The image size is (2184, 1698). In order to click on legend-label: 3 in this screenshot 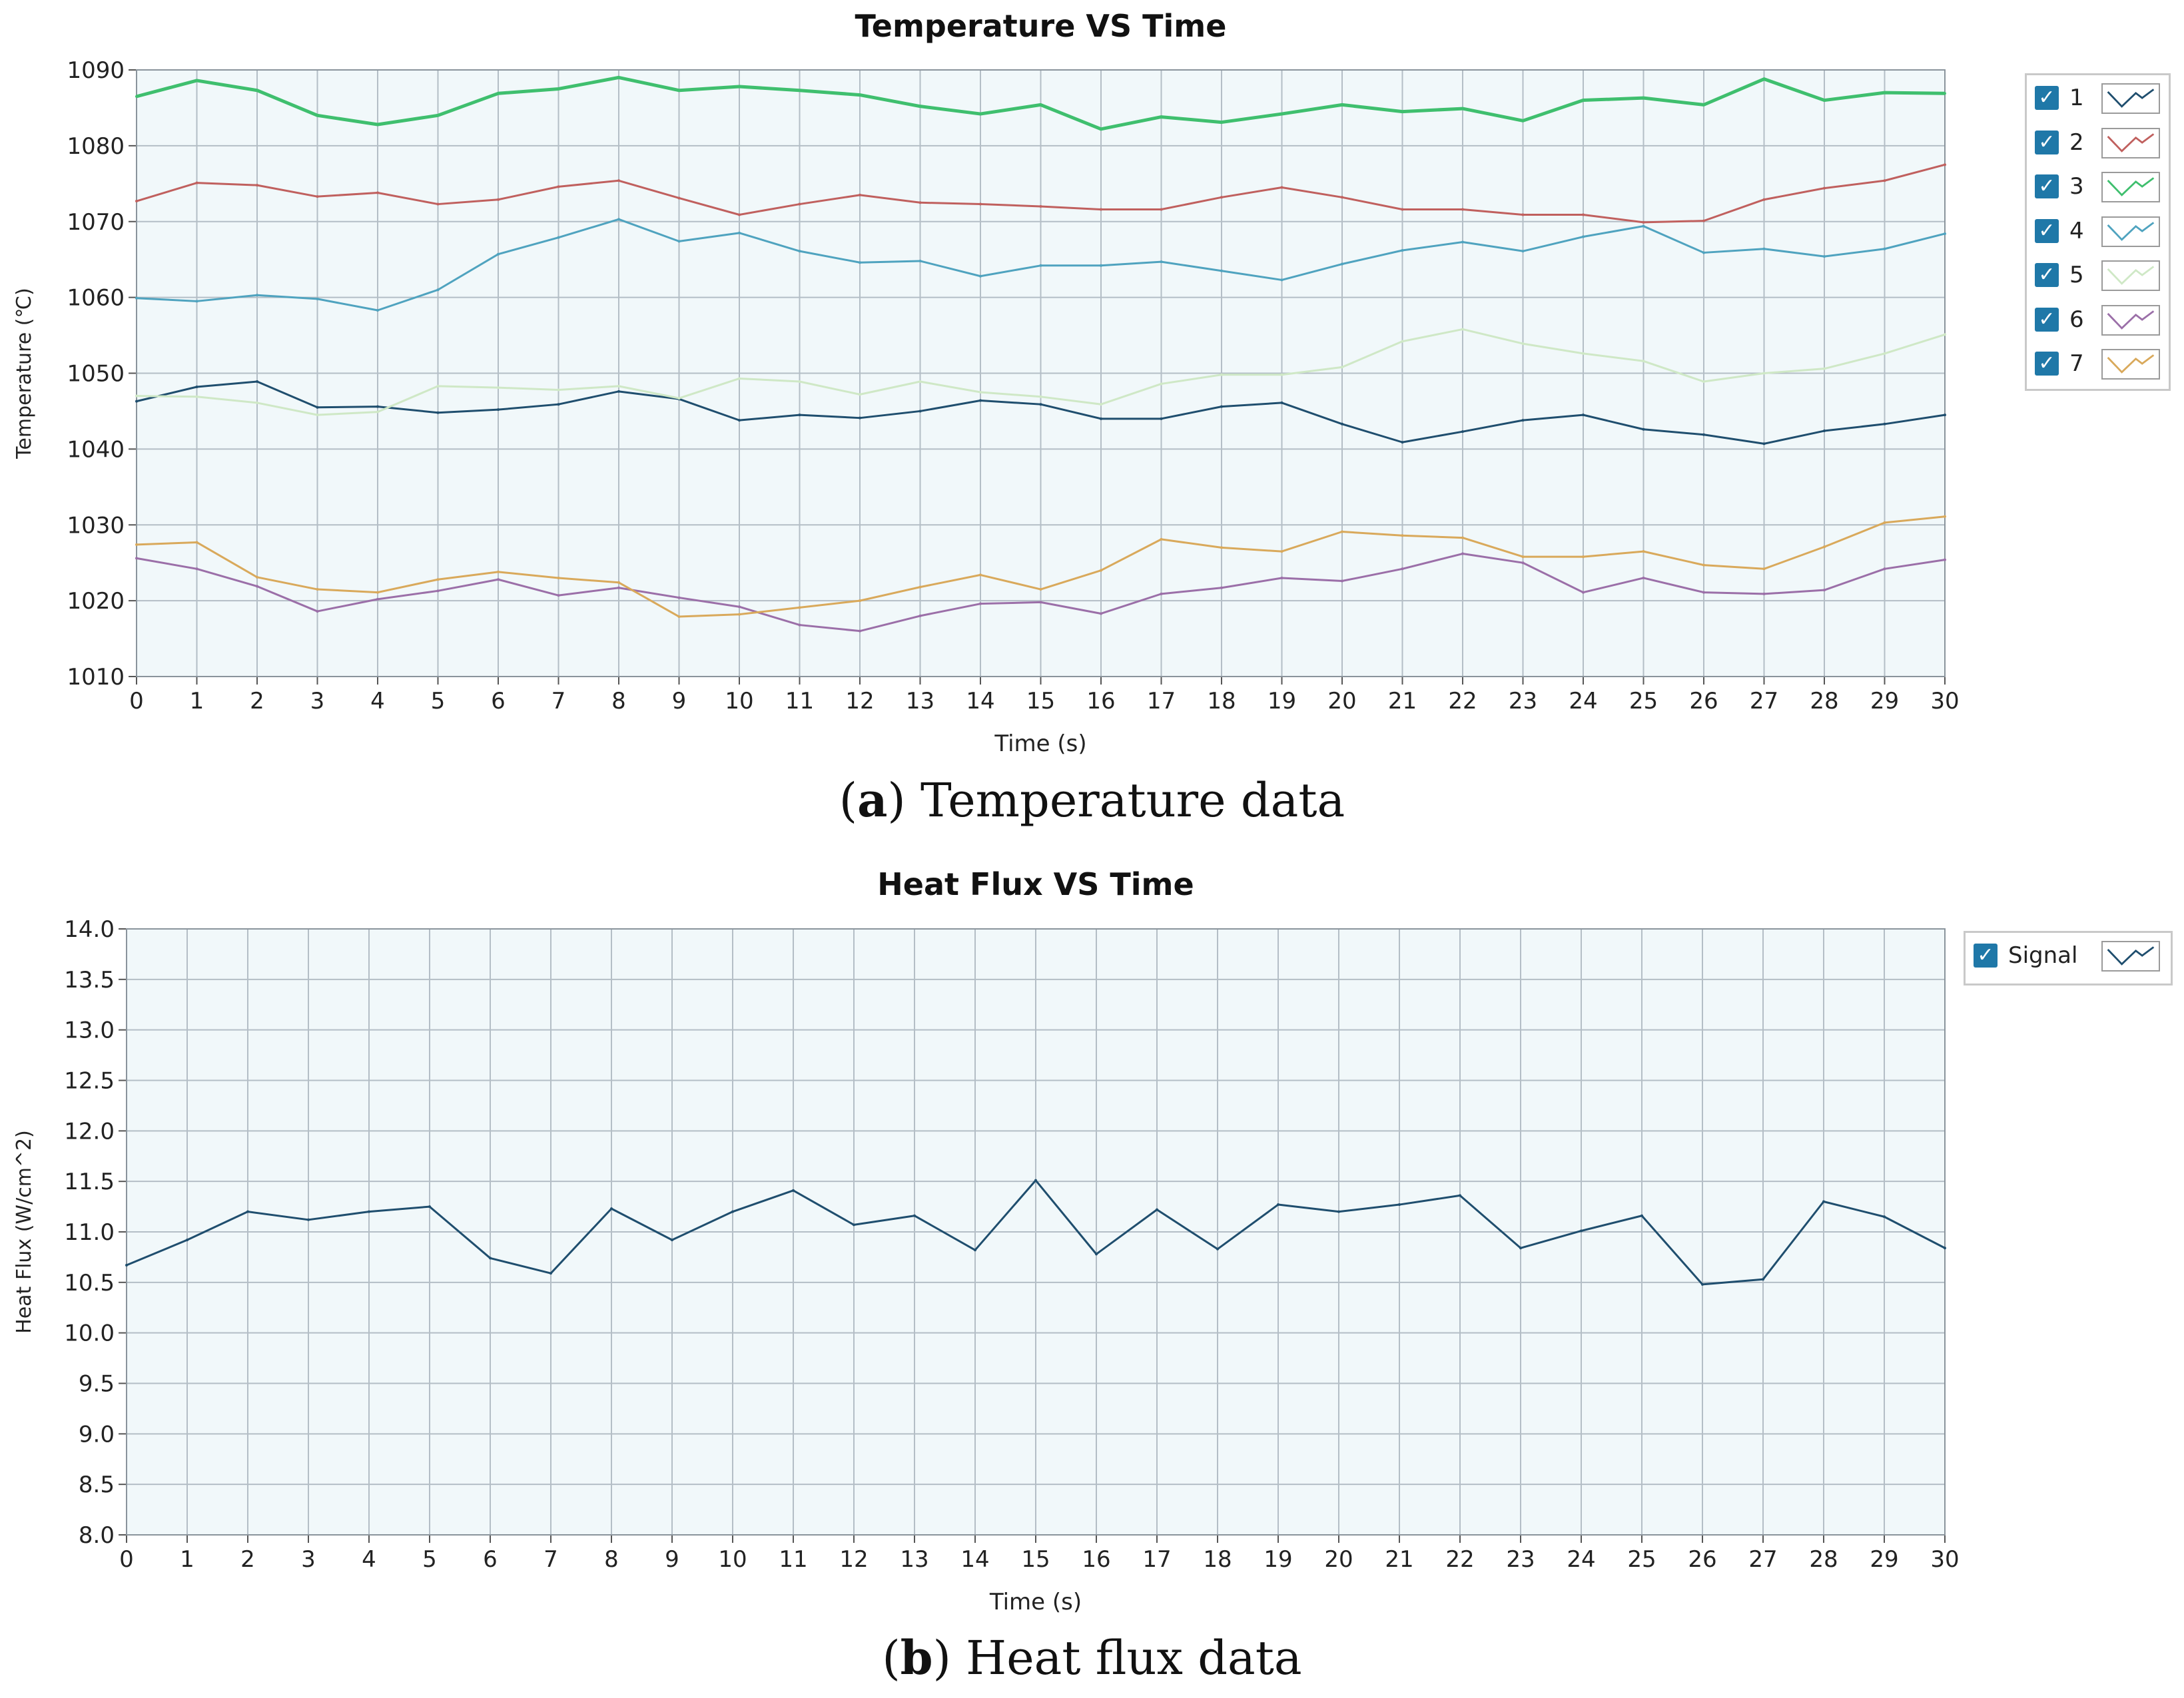, I will do `click(2076, 186)`.